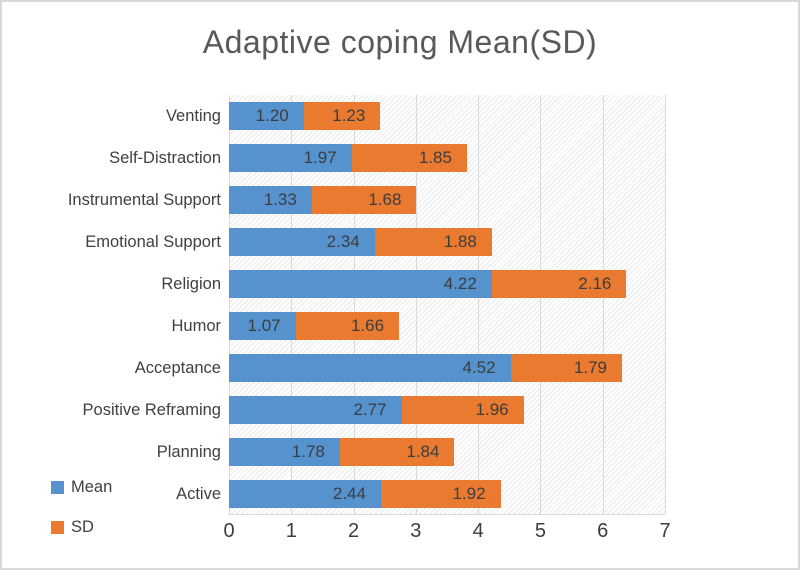 The width and height of the screenshot is (800, 570). Describe the element at coordinates (151, 409) in the screenshot. I see `category-label: Positive Reframing` at that location.